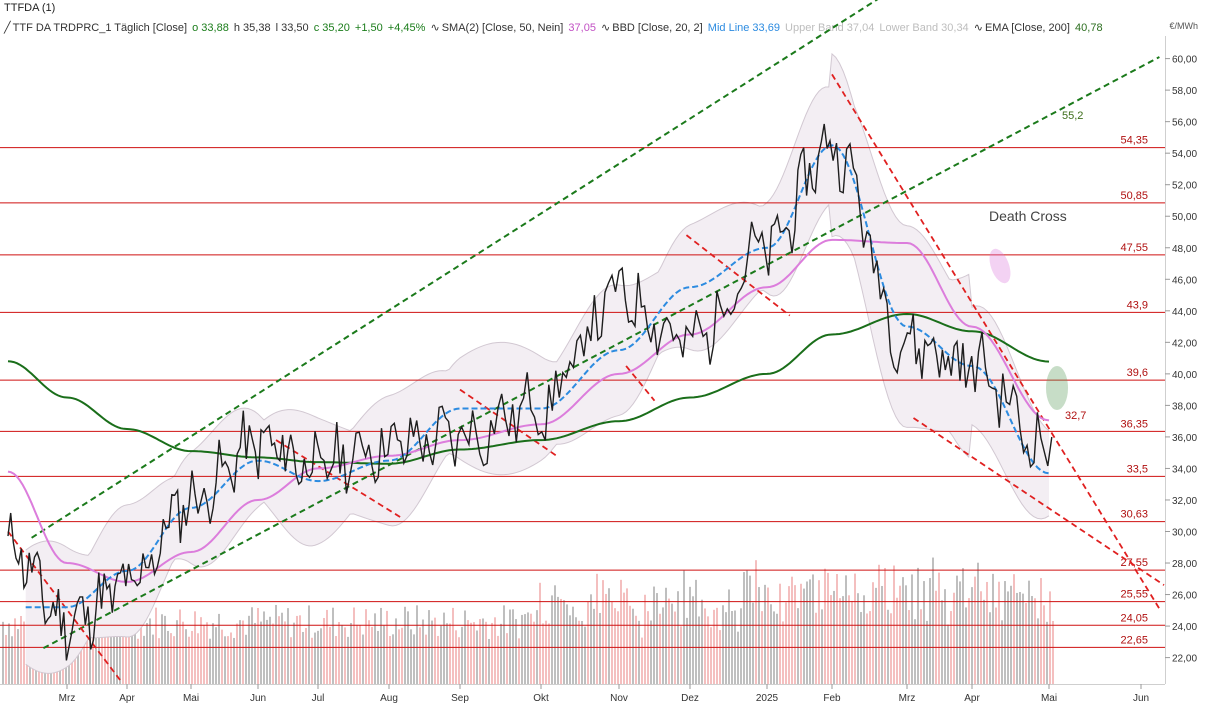 The width and height of the screenshot is (1206, 705). I want to click on bbd-wave-icon: ∿, so click(606, 28).